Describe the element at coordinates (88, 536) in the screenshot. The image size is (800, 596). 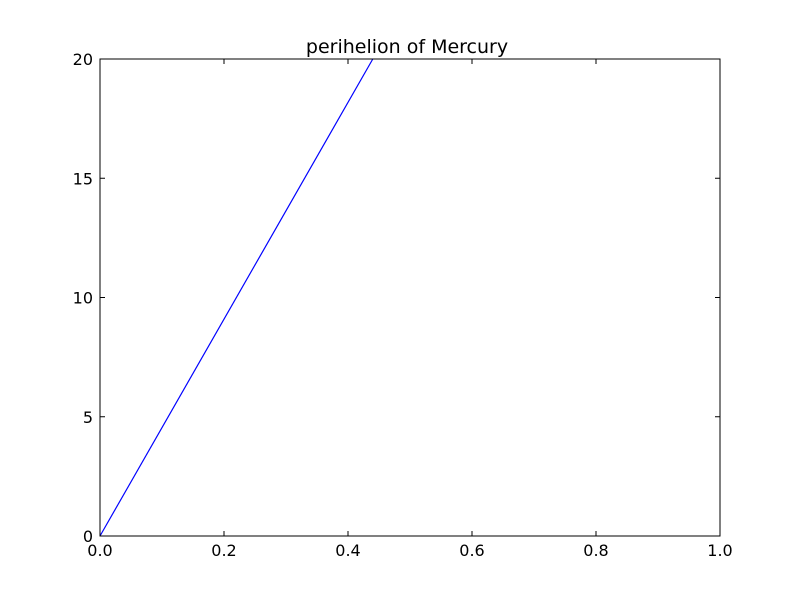
I see `y-tick-label: 0` at that location.